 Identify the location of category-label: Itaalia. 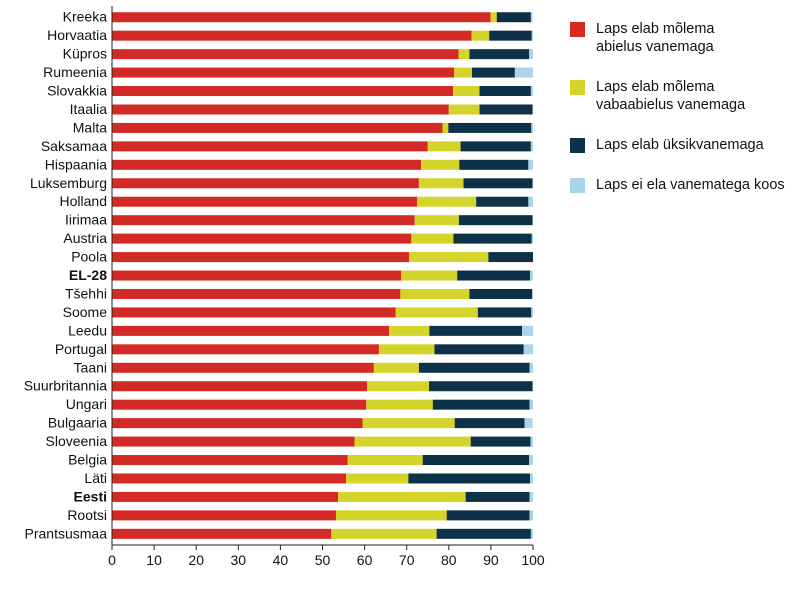
(89, 109).